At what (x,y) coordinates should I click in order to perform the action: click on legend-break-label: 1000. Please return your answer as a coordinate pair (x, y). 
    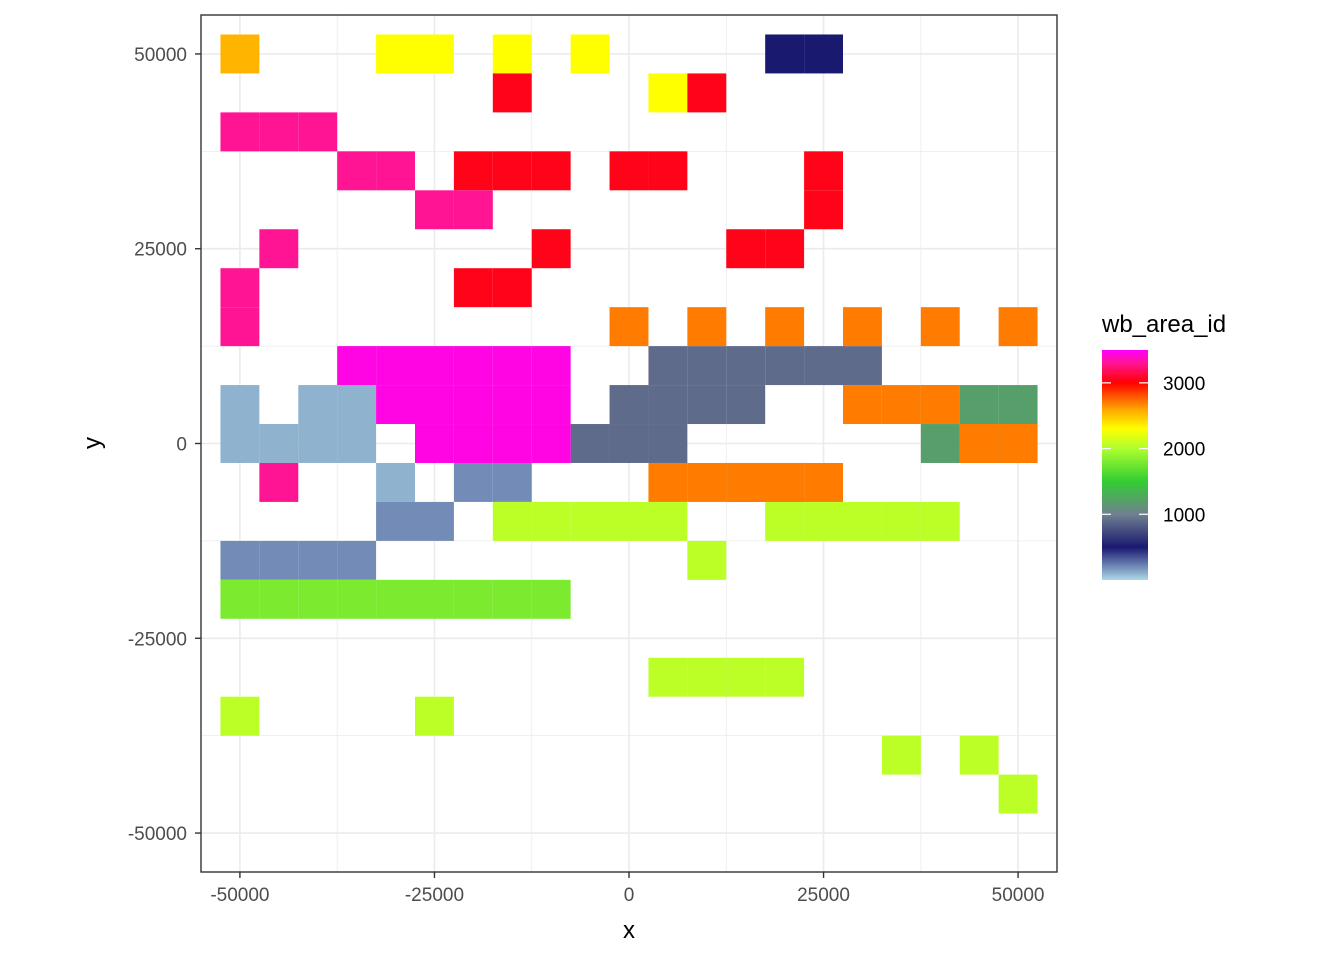
    Looking at the image, I should click on (1184, 515).